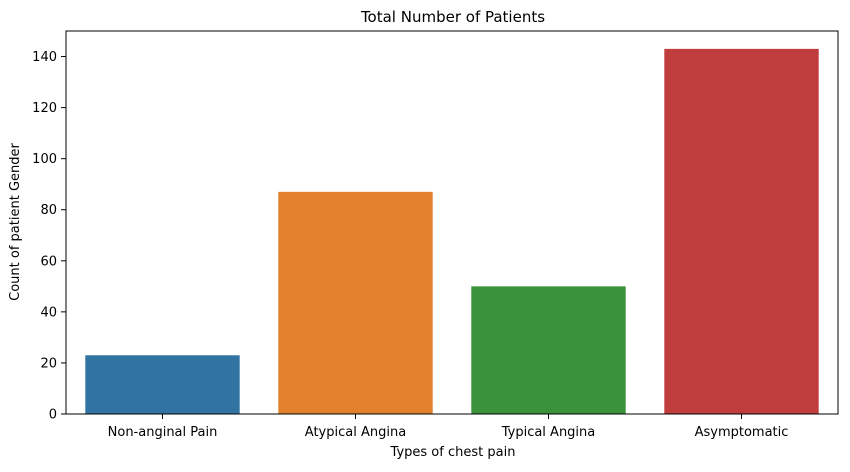  What do you see at coordinates (53, 415) in the screenshot?
I see `y-tick-label: 0` at bounding box center [53, 415].